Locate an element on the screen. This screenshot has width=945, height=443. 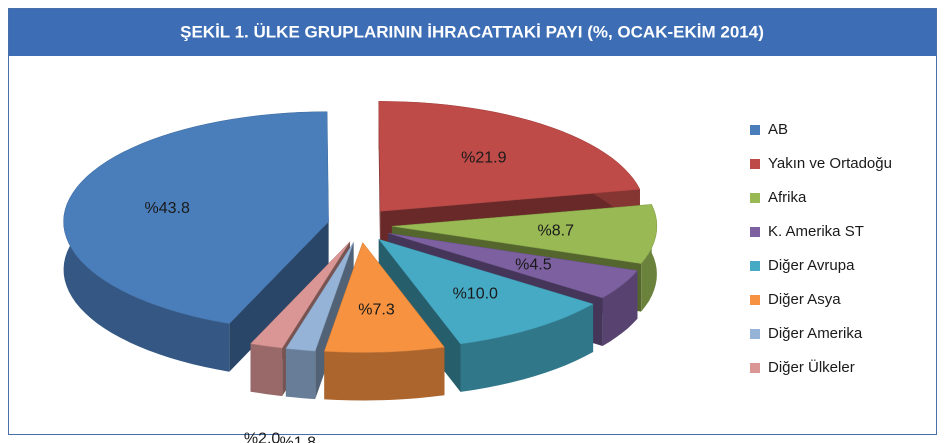
data-label: %1.8 is located at coordinates (298, 439).